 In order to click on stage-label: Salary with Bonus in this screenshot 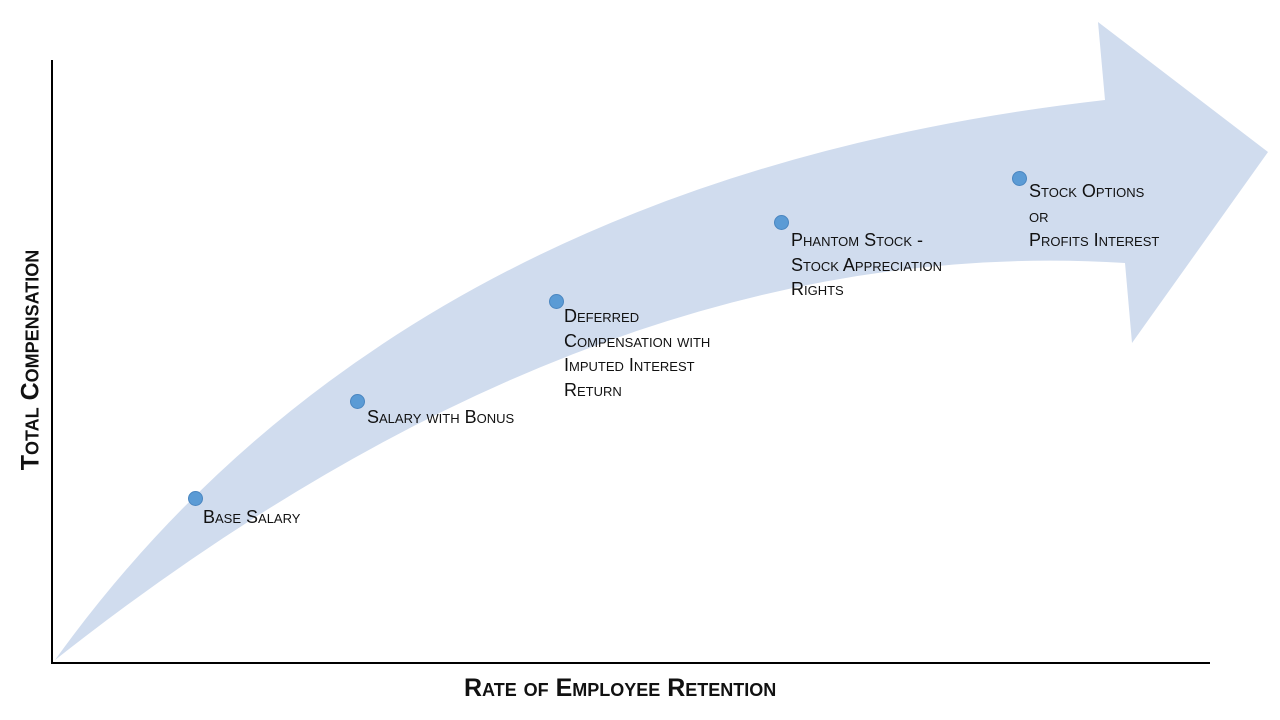, I will do `click(440, 417)`.